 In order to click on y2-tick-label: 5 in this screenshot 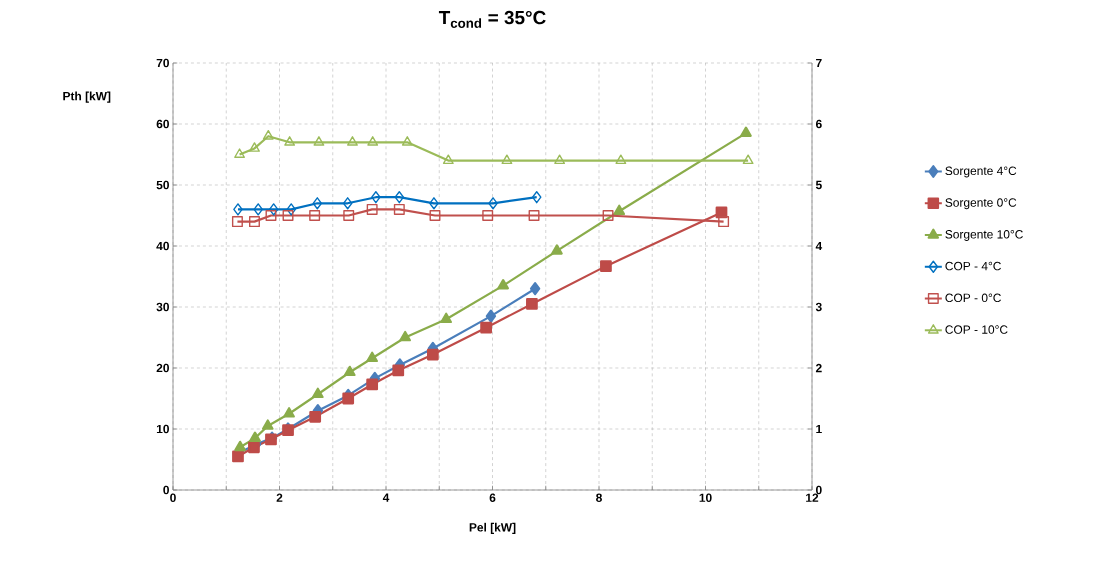, I will do `click(818, 185)`.